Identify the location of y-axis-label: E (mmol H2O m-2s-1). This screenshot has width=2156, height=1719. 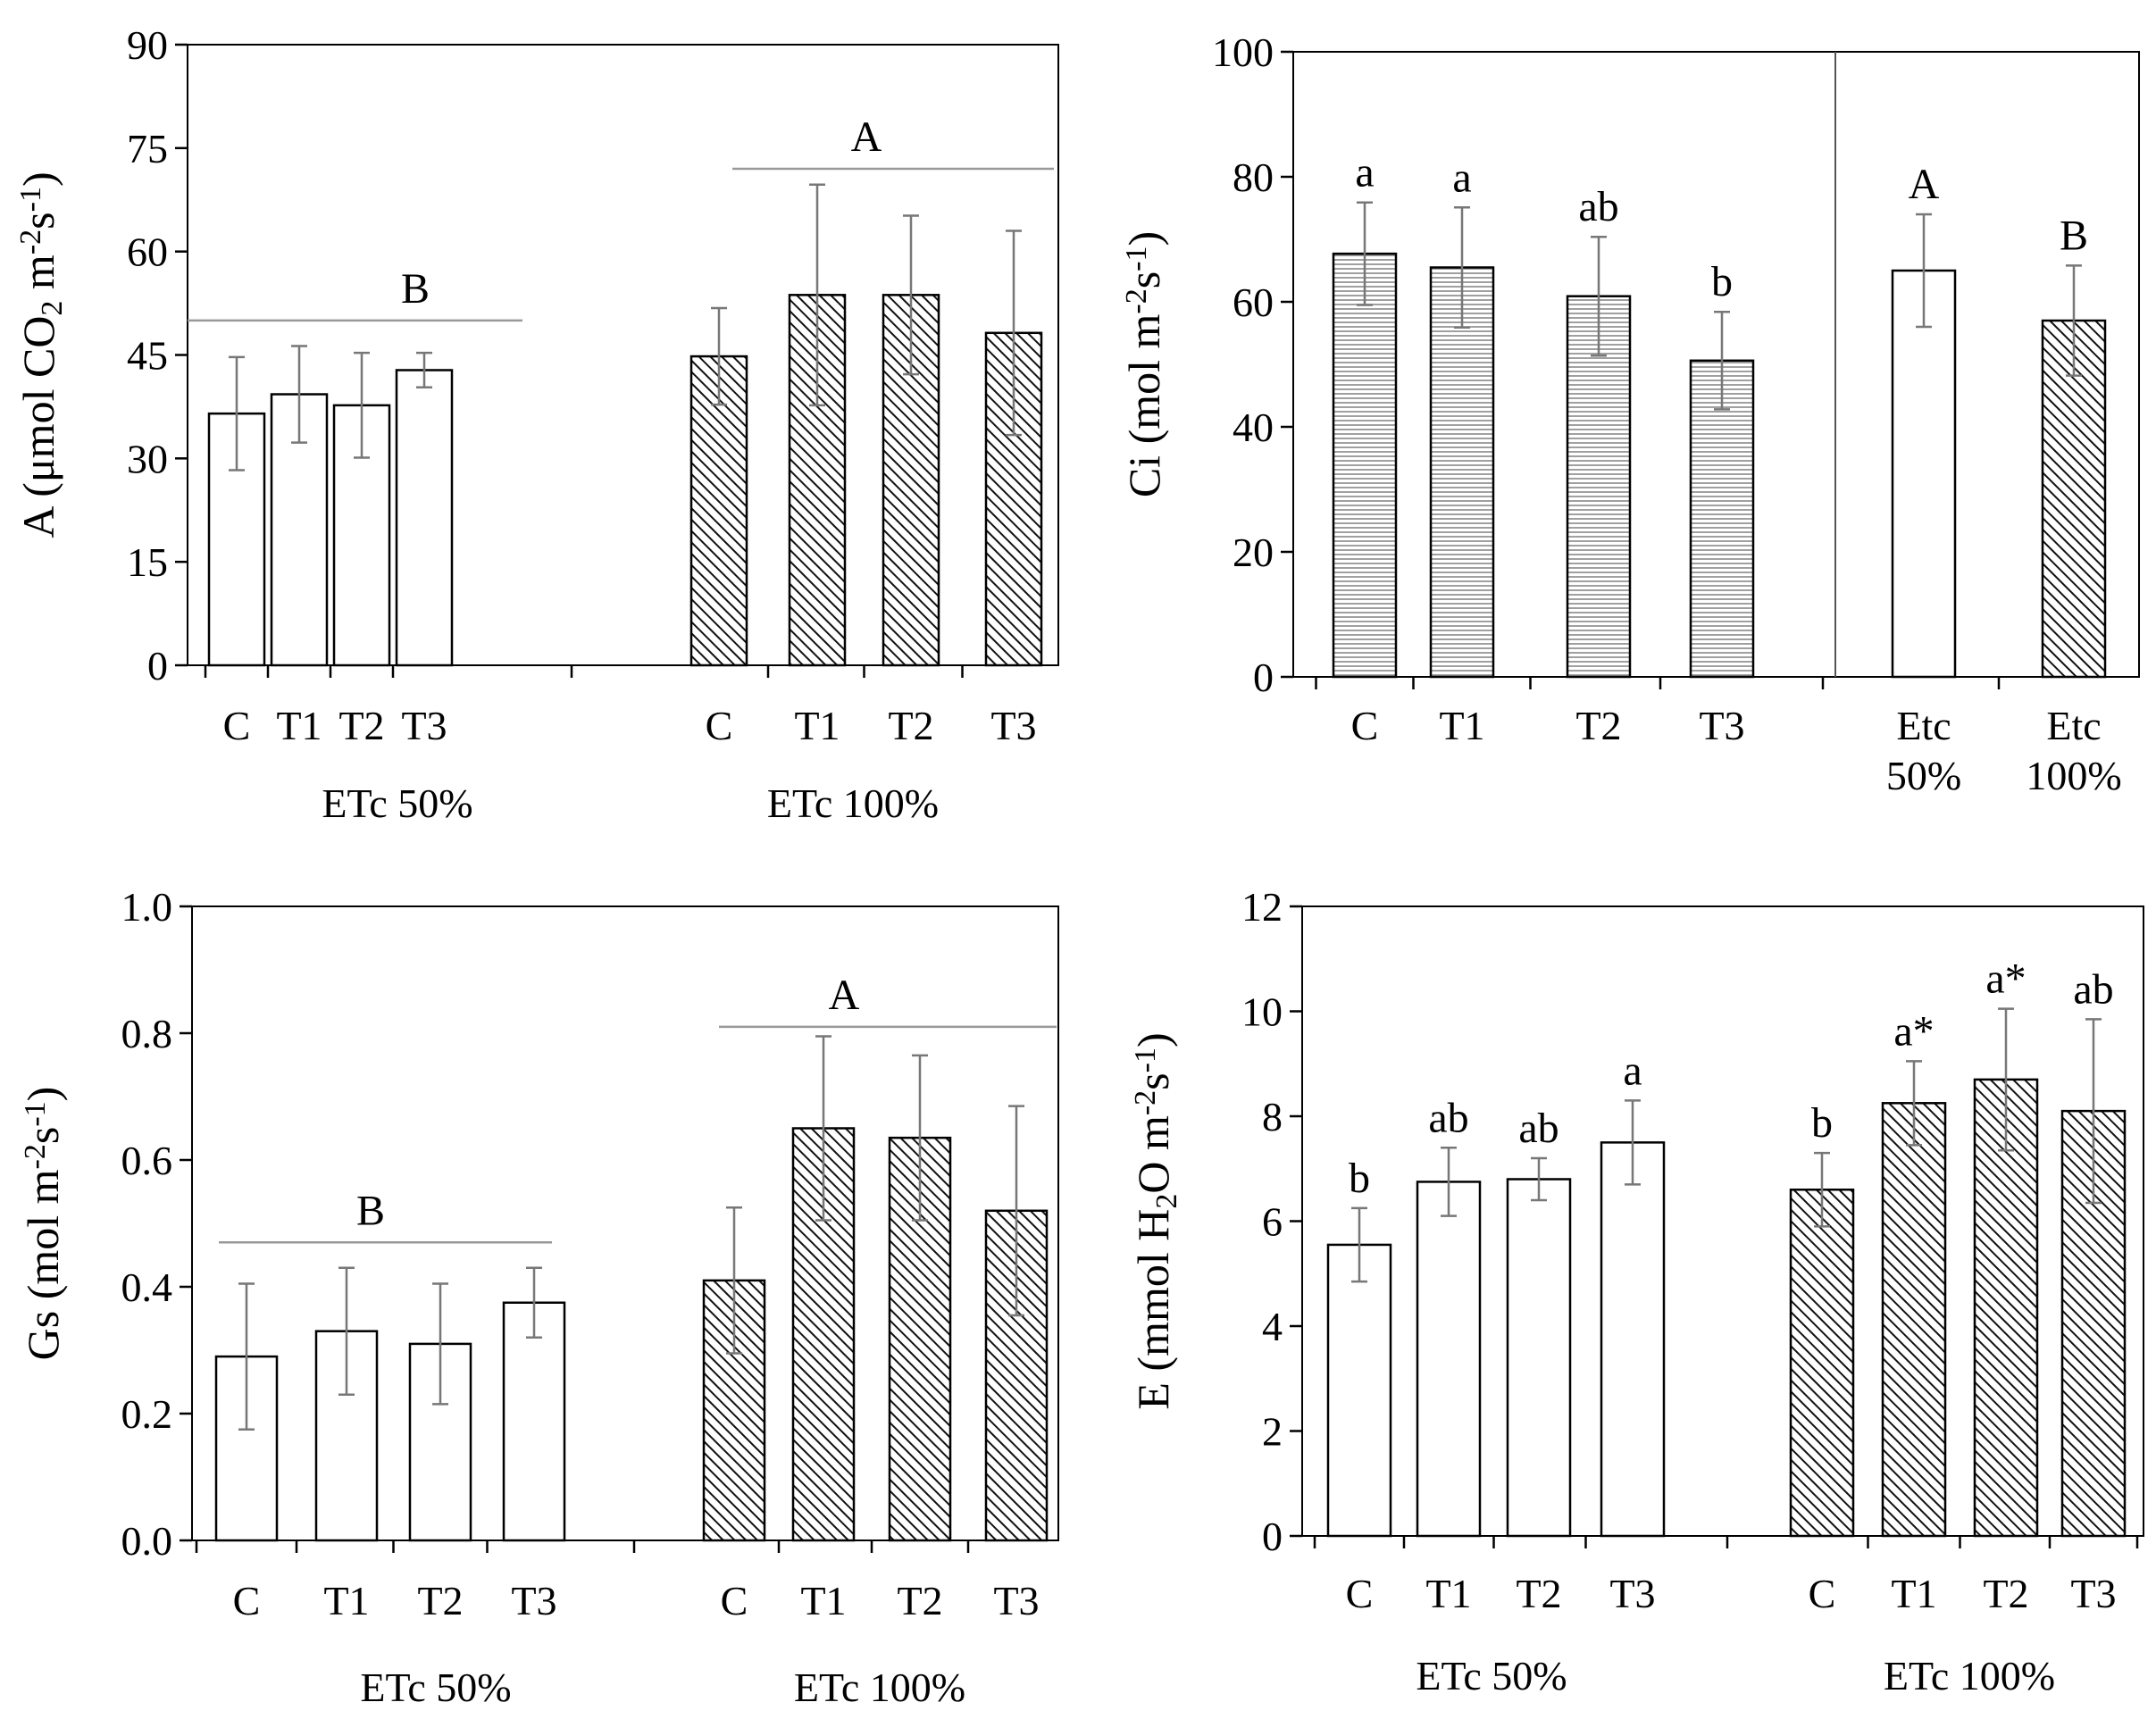
(1155, 1220).